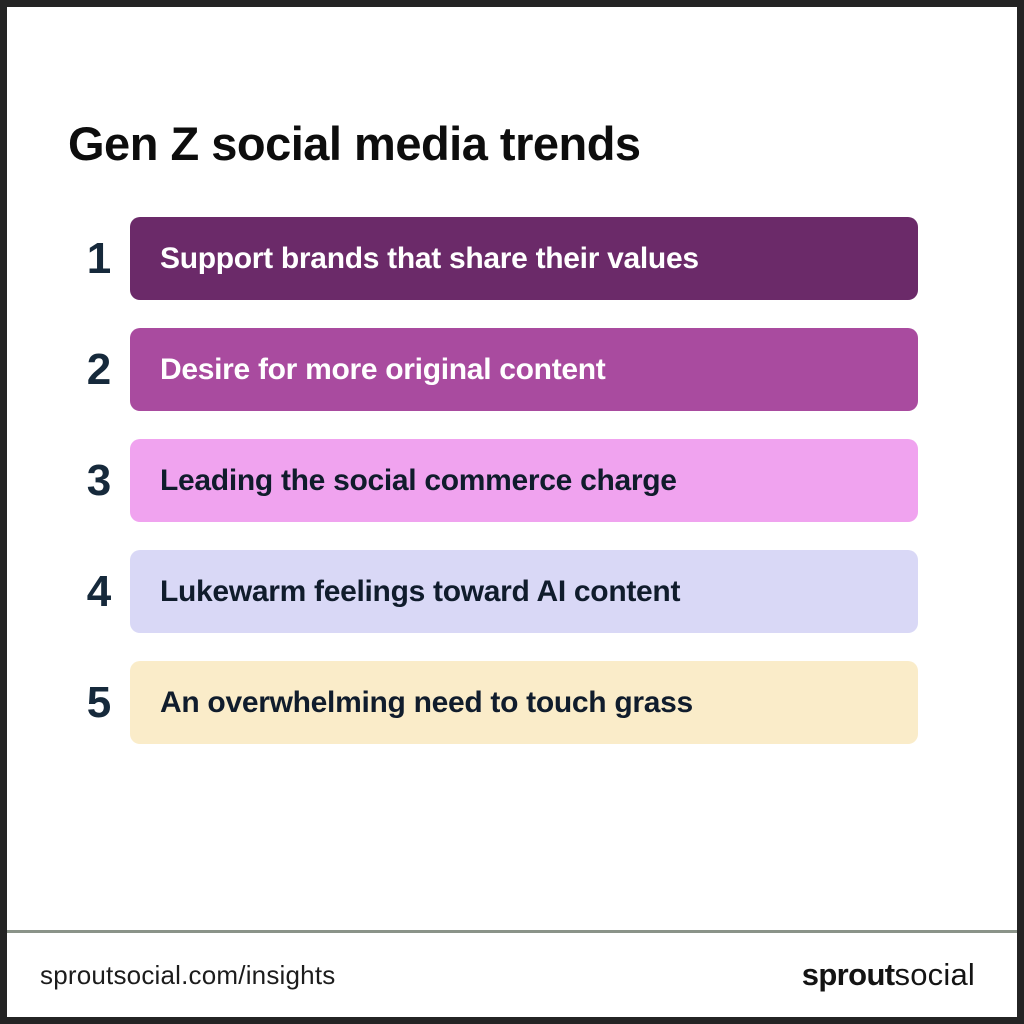 The width and height of the screenshot is (1024, 1024). I want to click on trend-row-2: 2 Desire for more original content, so click(493, 369).